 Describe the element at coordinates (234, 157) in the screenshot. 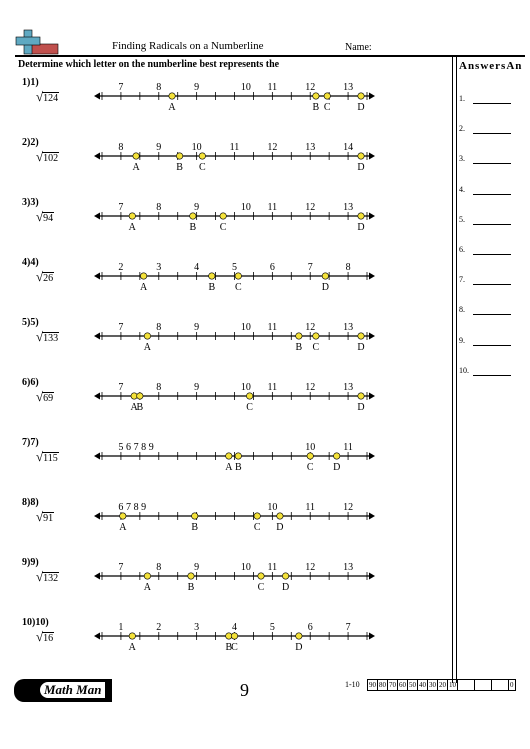

I see `numberline-2: 8 9 10 11 12 13 14 A B C D` at that location.